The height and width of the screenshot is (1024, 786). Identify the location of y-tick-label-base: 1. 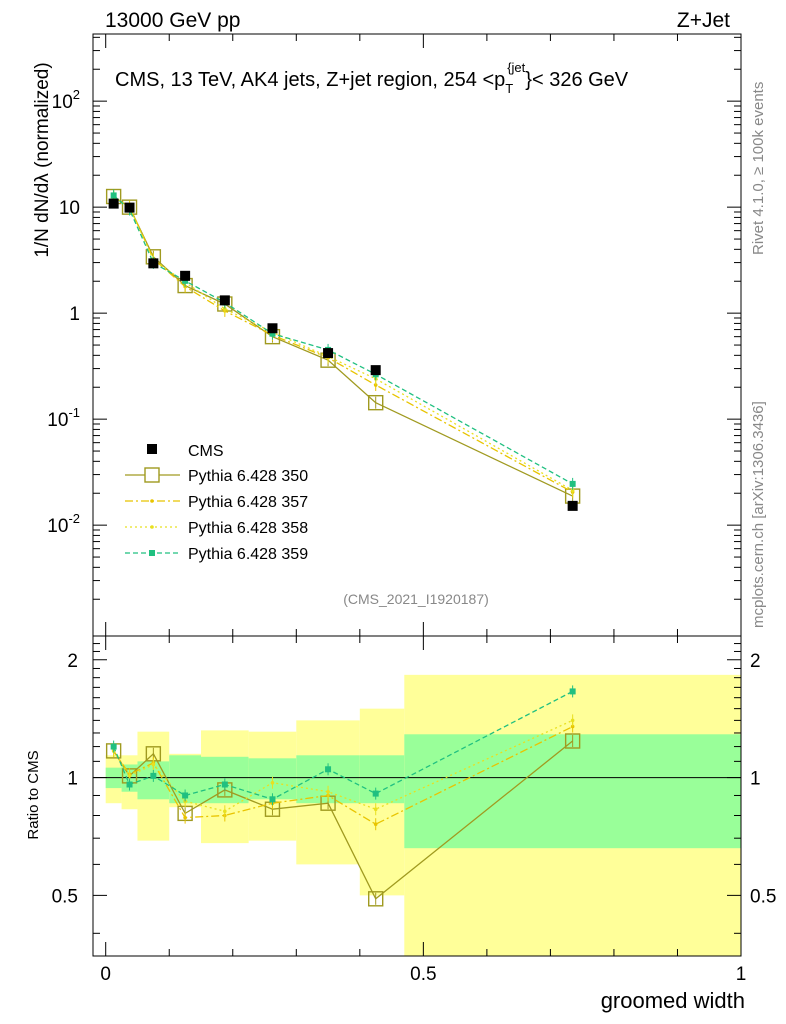
(74, 314).